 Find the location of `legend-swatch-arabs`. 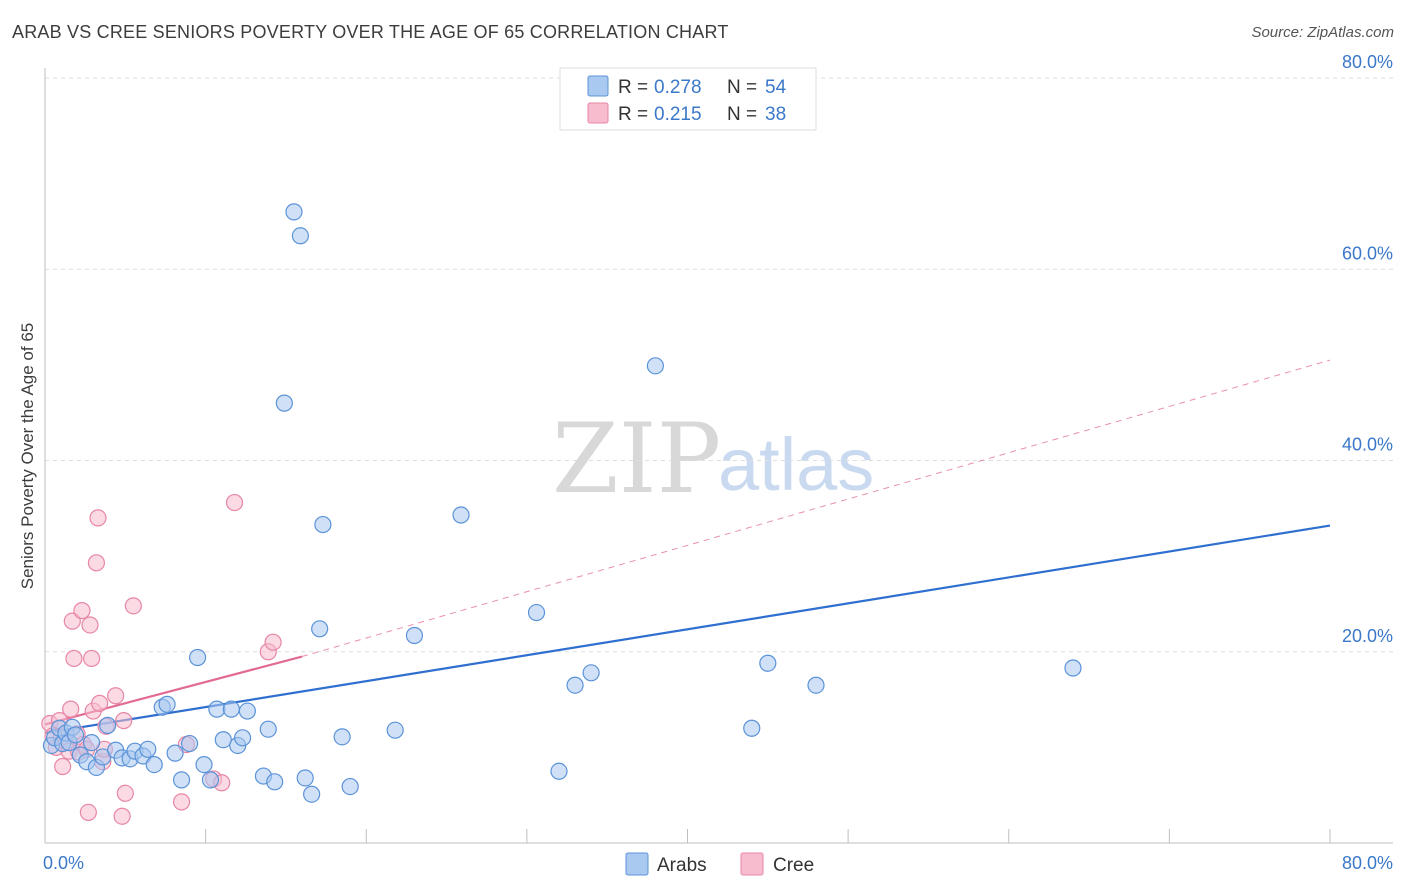

legend-swatch-arabs is located at coordinates (598, 86).